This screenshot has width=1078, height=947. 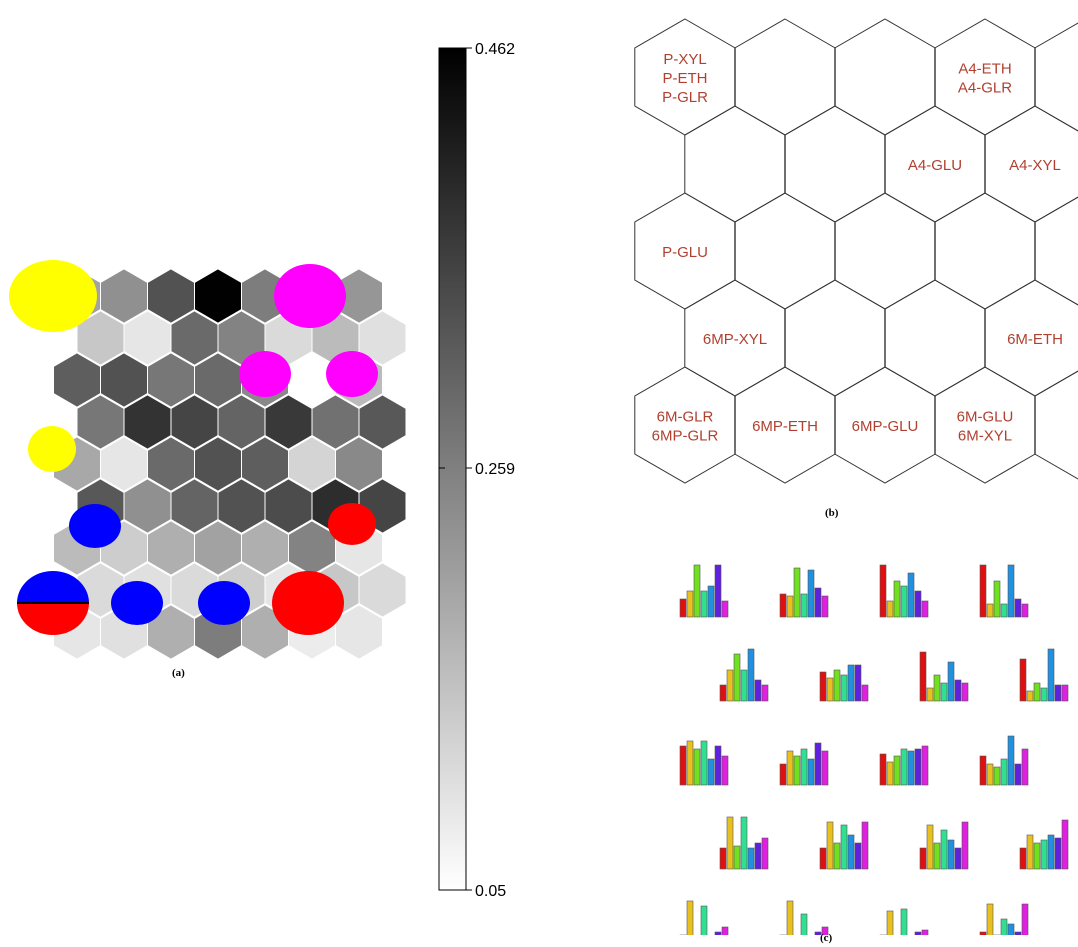 I want to click on blue-marker, so click(x=95, y=526).